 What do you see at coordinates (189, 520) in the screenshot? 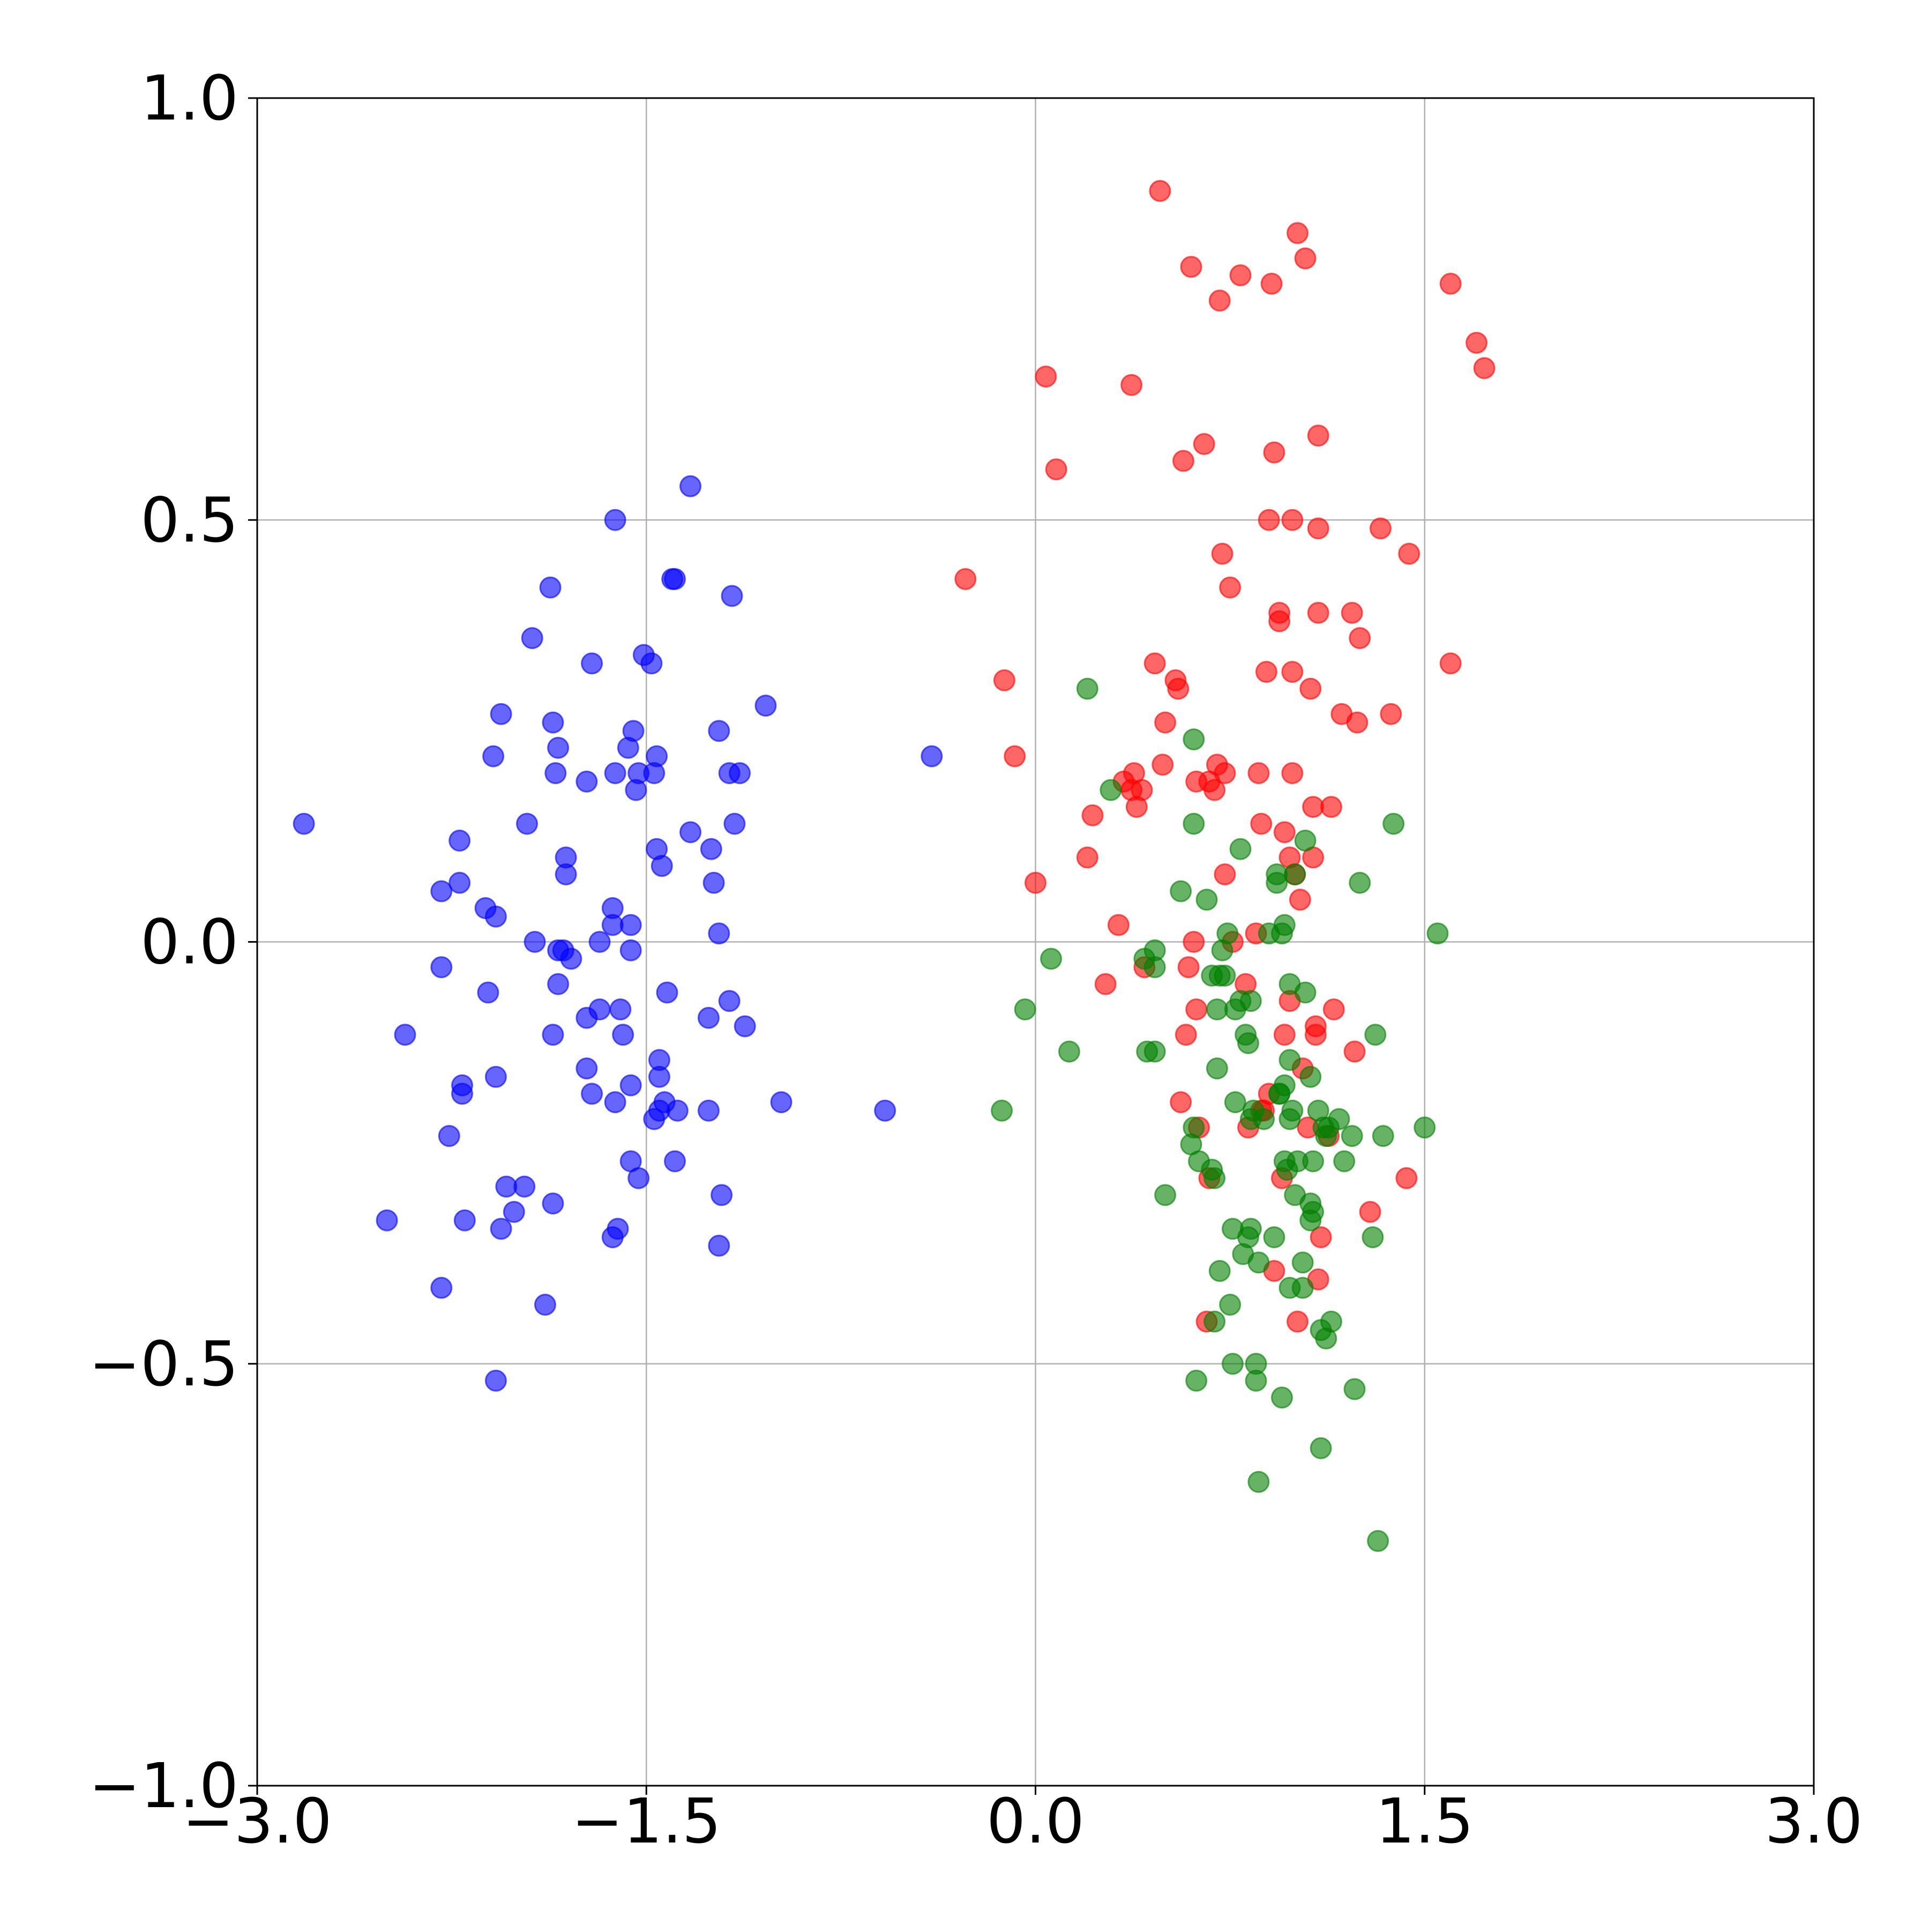
I see `y-tick-label: 0.5` at bounding box center [189, 520].